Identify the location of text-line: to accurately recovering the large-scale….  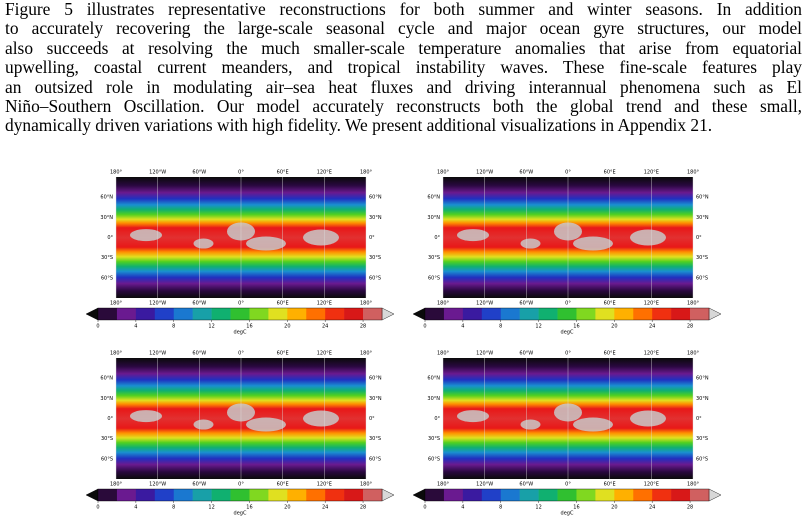
(403, 28).